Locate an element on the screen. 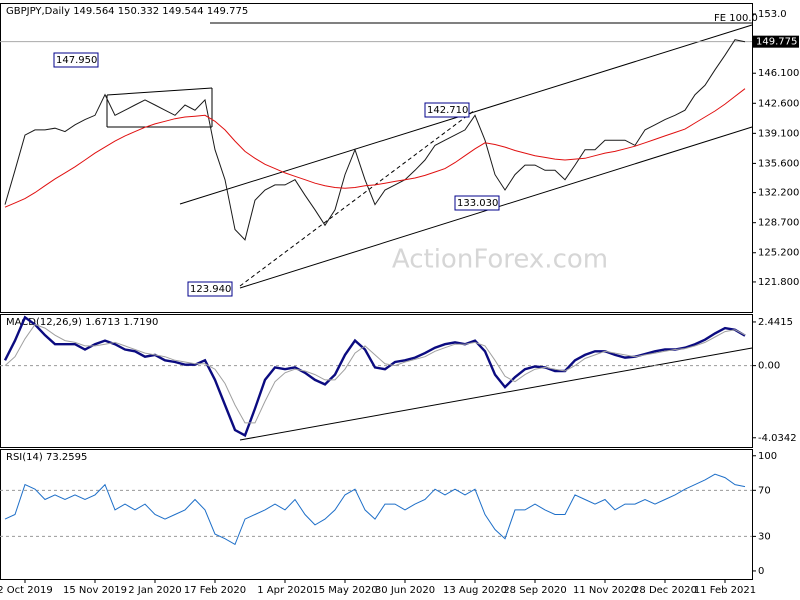 Image resolution: width=800 pixels, height=600 pixels. range-top is located at coordinates (159, 91).